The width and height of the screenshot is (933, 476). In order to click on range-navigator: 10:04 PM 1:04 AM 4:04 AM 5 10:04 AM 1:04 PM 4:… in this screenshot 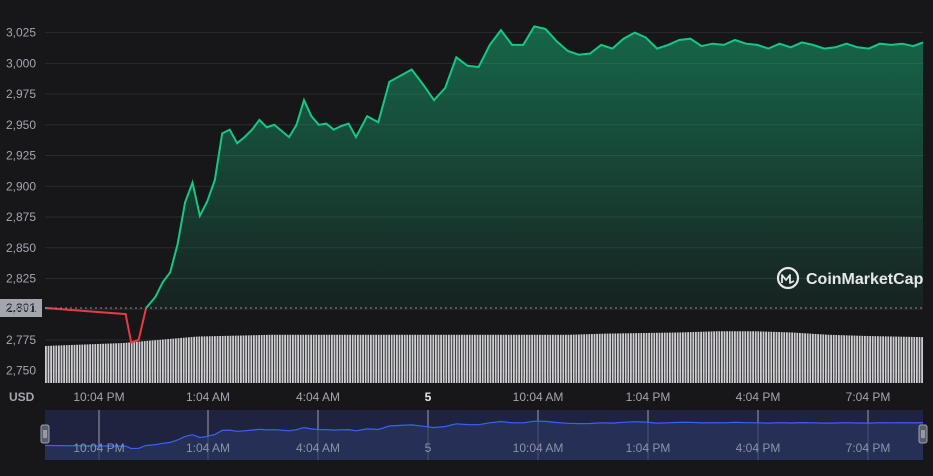, I will do `click(484, 435)`.